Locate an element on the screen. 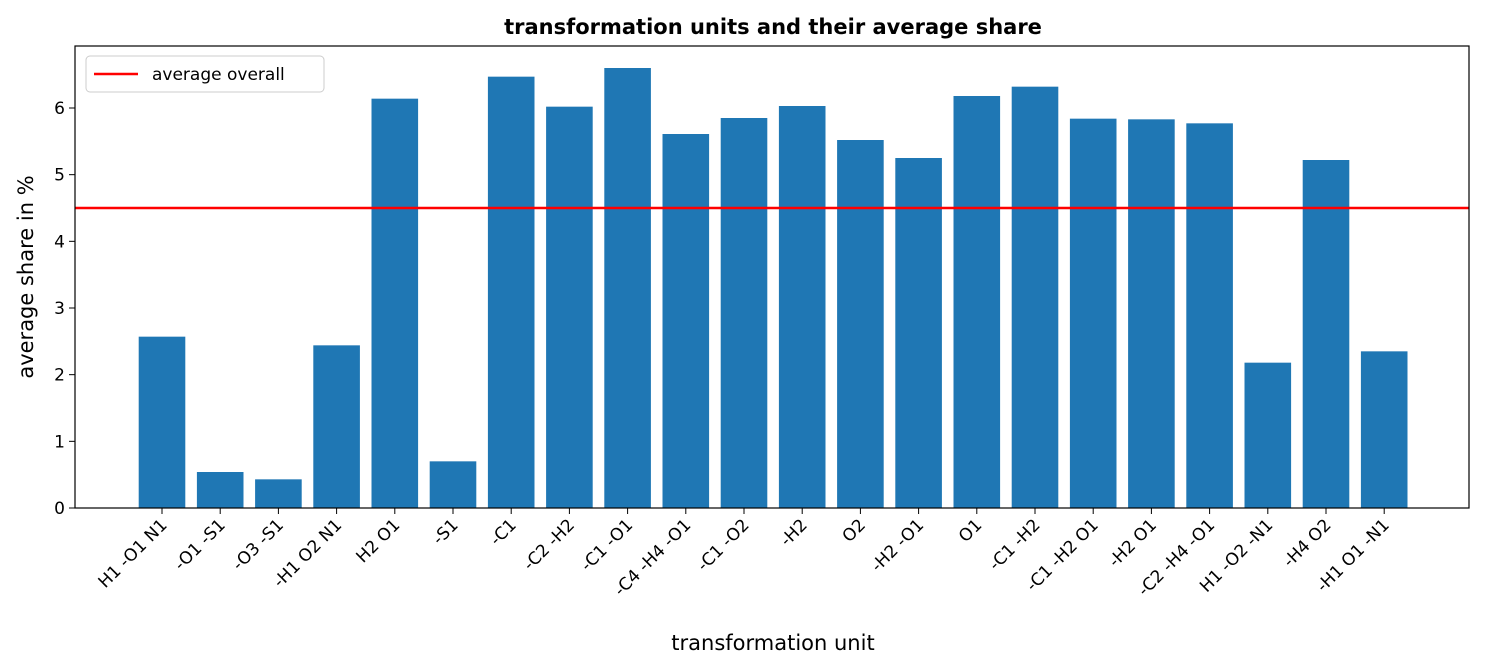 This screenshot has width=1485, height=671. y-tick-label: 1 is located at coordinates (59, 442).